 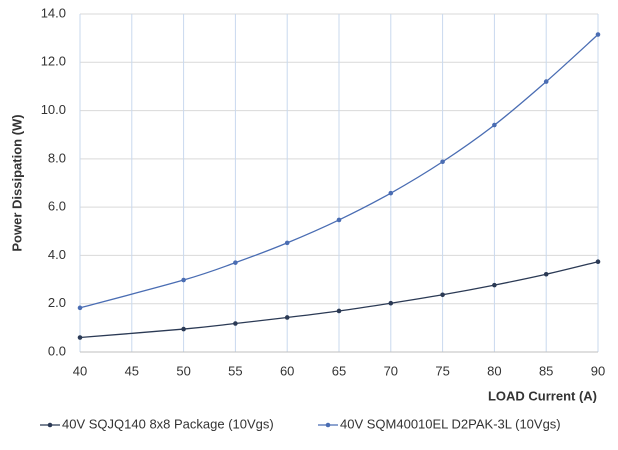 I want to click on x-tick-label: 40, so click(x=80, y=370).